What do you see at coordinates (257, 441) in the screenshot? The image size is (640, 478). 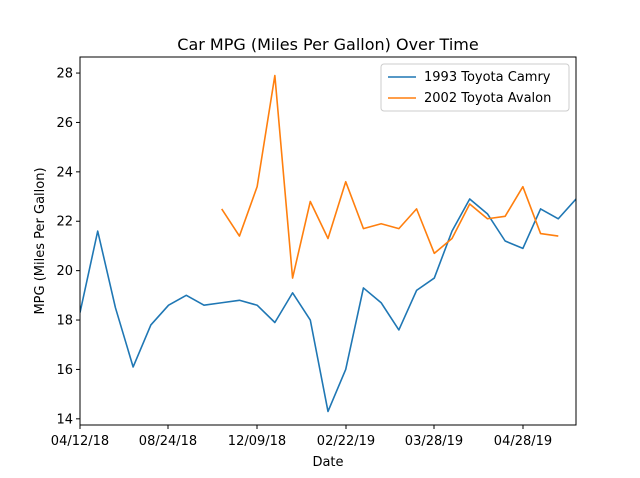 I see `x-tick-label: 12/09/18` at bounding box center [257, 441].